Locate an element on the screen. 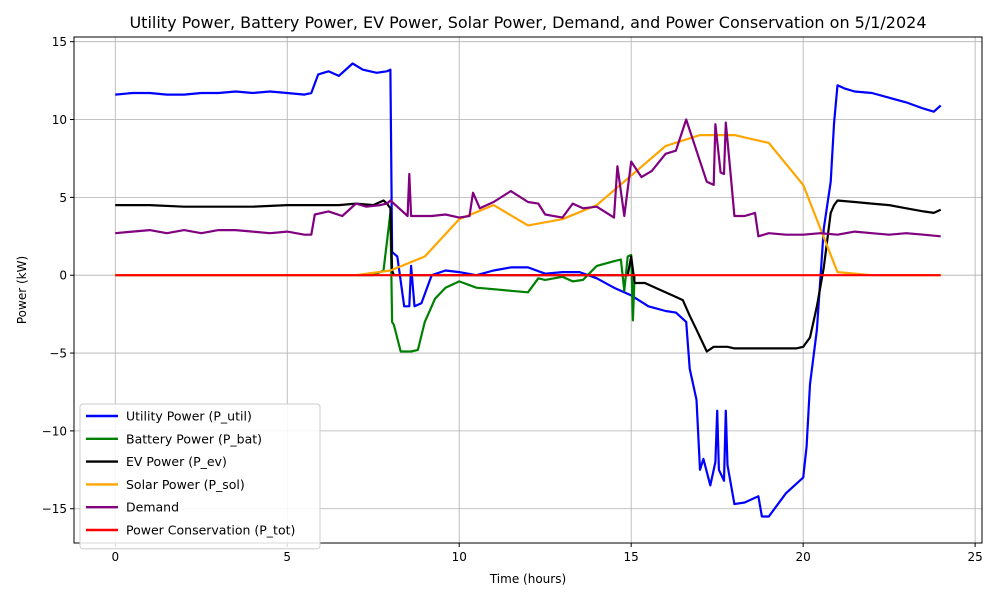  y-tick-label: −15 is located at coordinates (54, 509).